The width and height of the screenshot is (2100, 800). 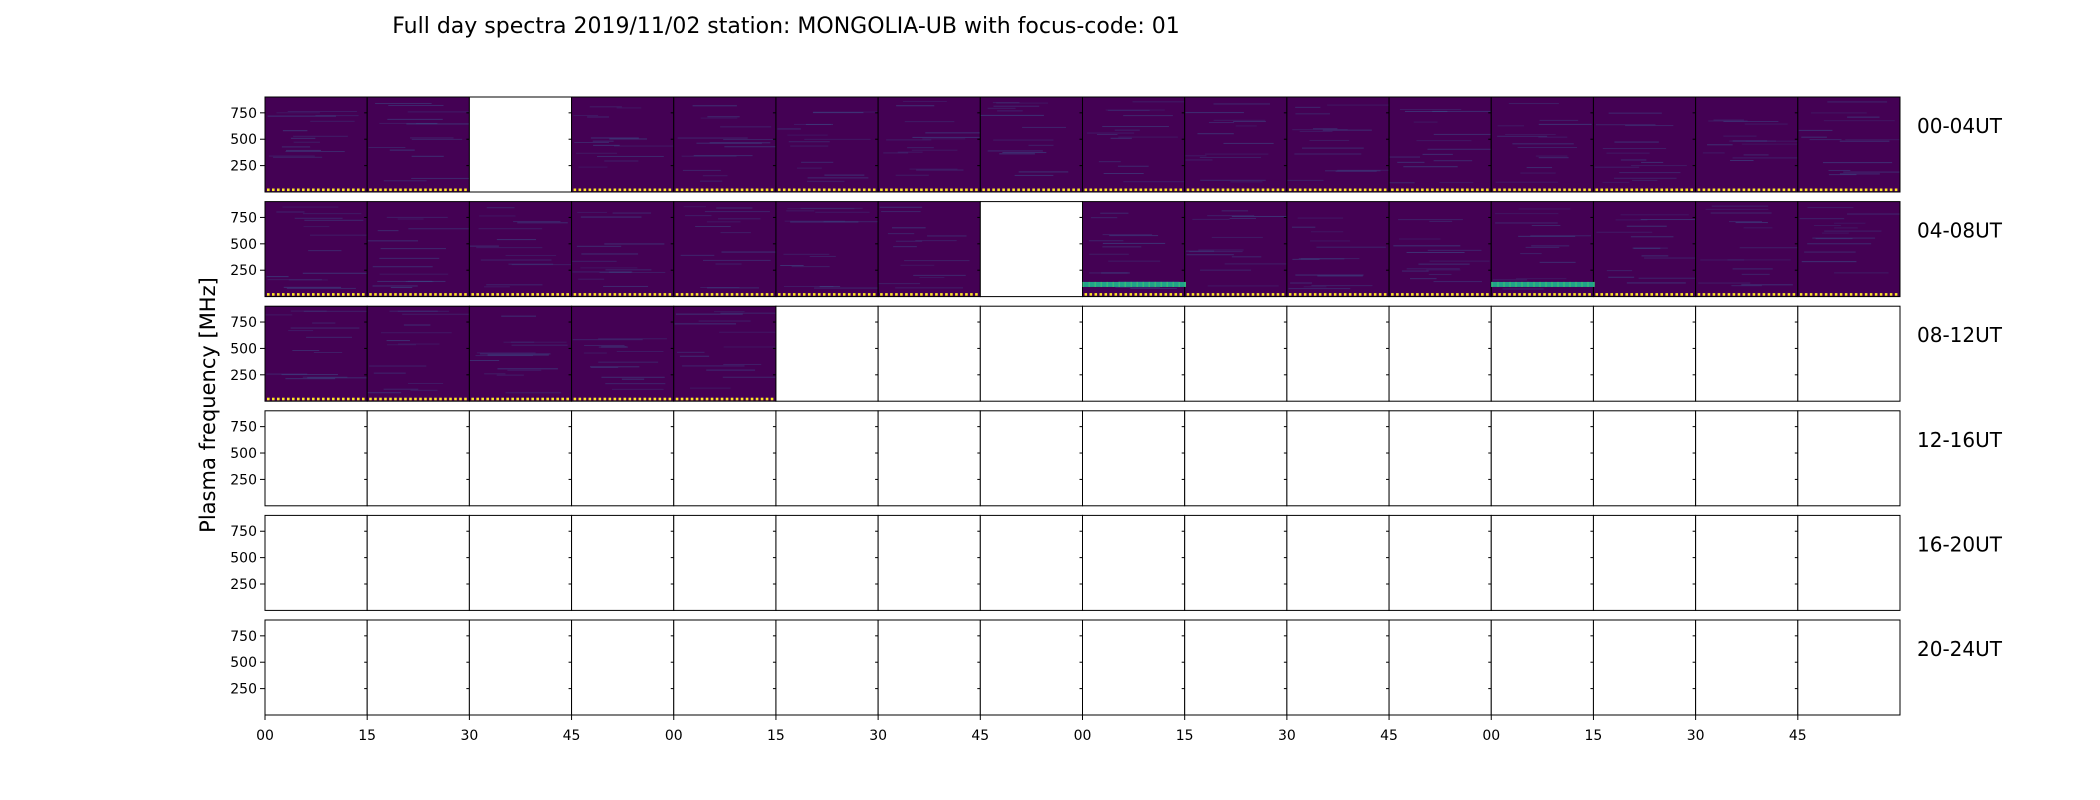 What do you see at coordinates (243, 140) in the screenshot?
I see `y-tick-label: 500` at bounding box center [243, 140].